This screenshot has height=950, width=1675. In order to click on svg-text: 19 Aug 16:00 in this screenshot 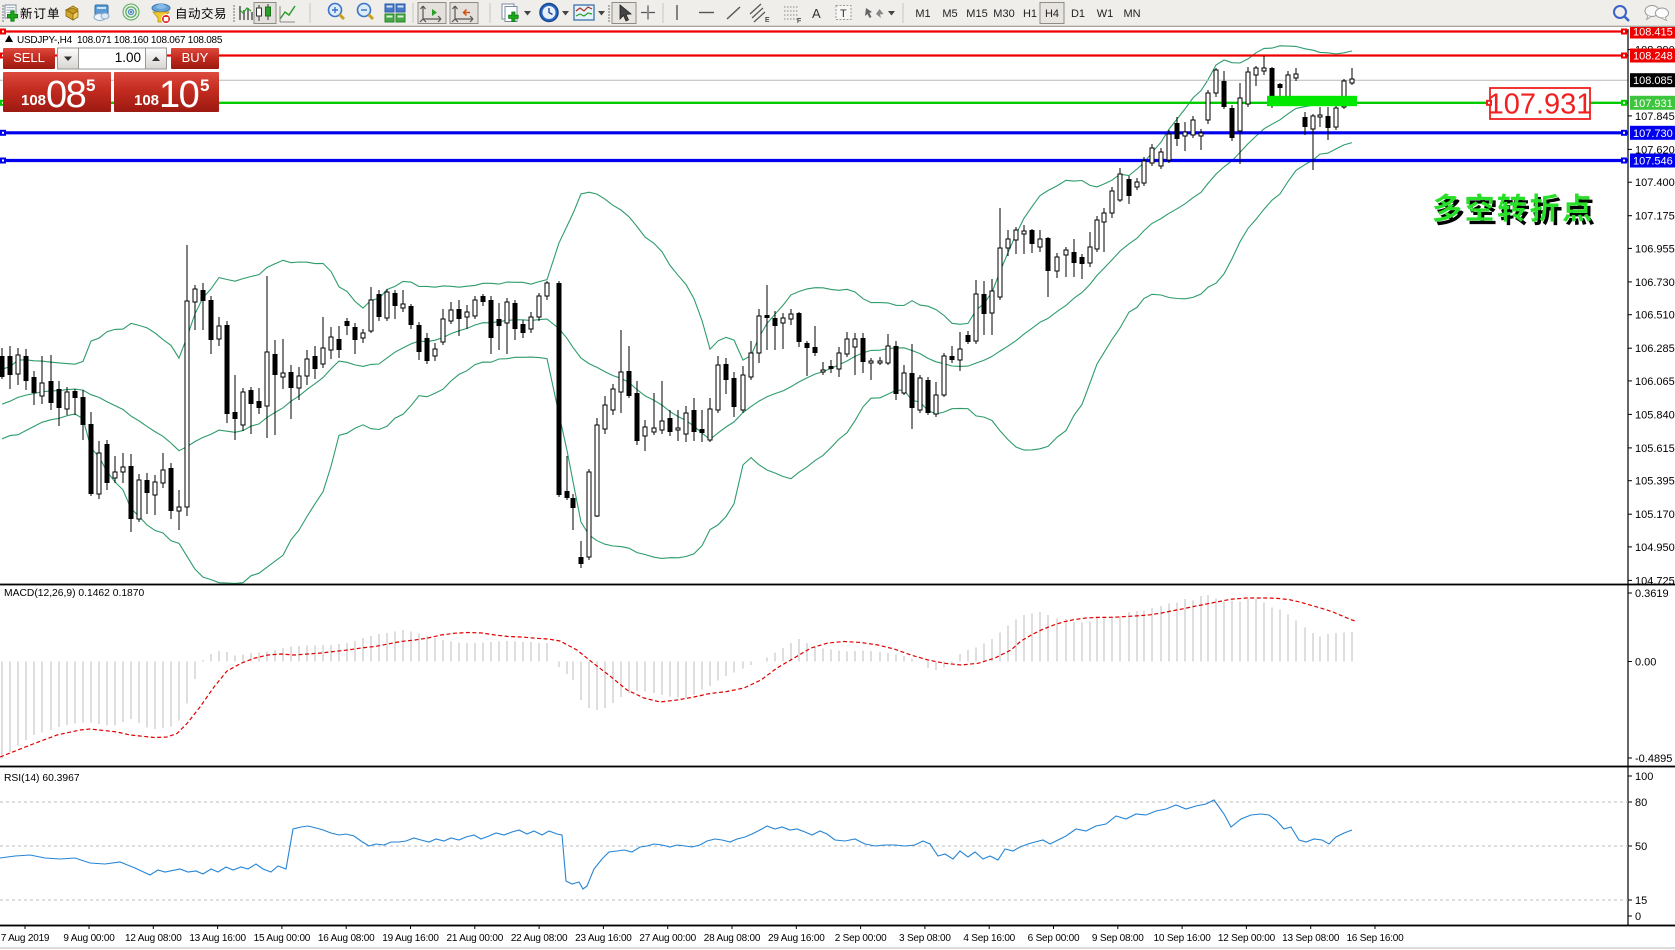, I will do `click(410, 938)`.